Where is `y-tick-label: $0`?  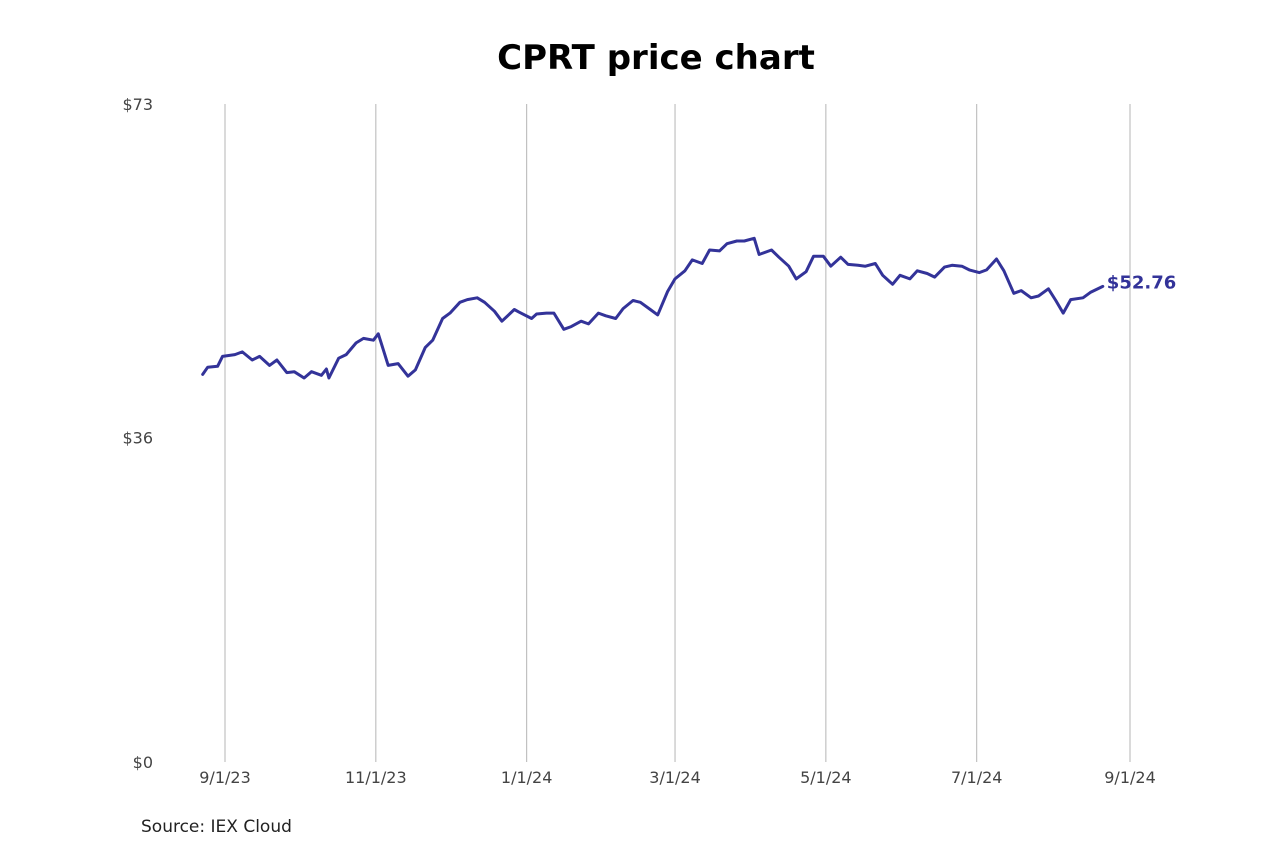 y-tick-label: $0 is located at coordinates (143, 762).